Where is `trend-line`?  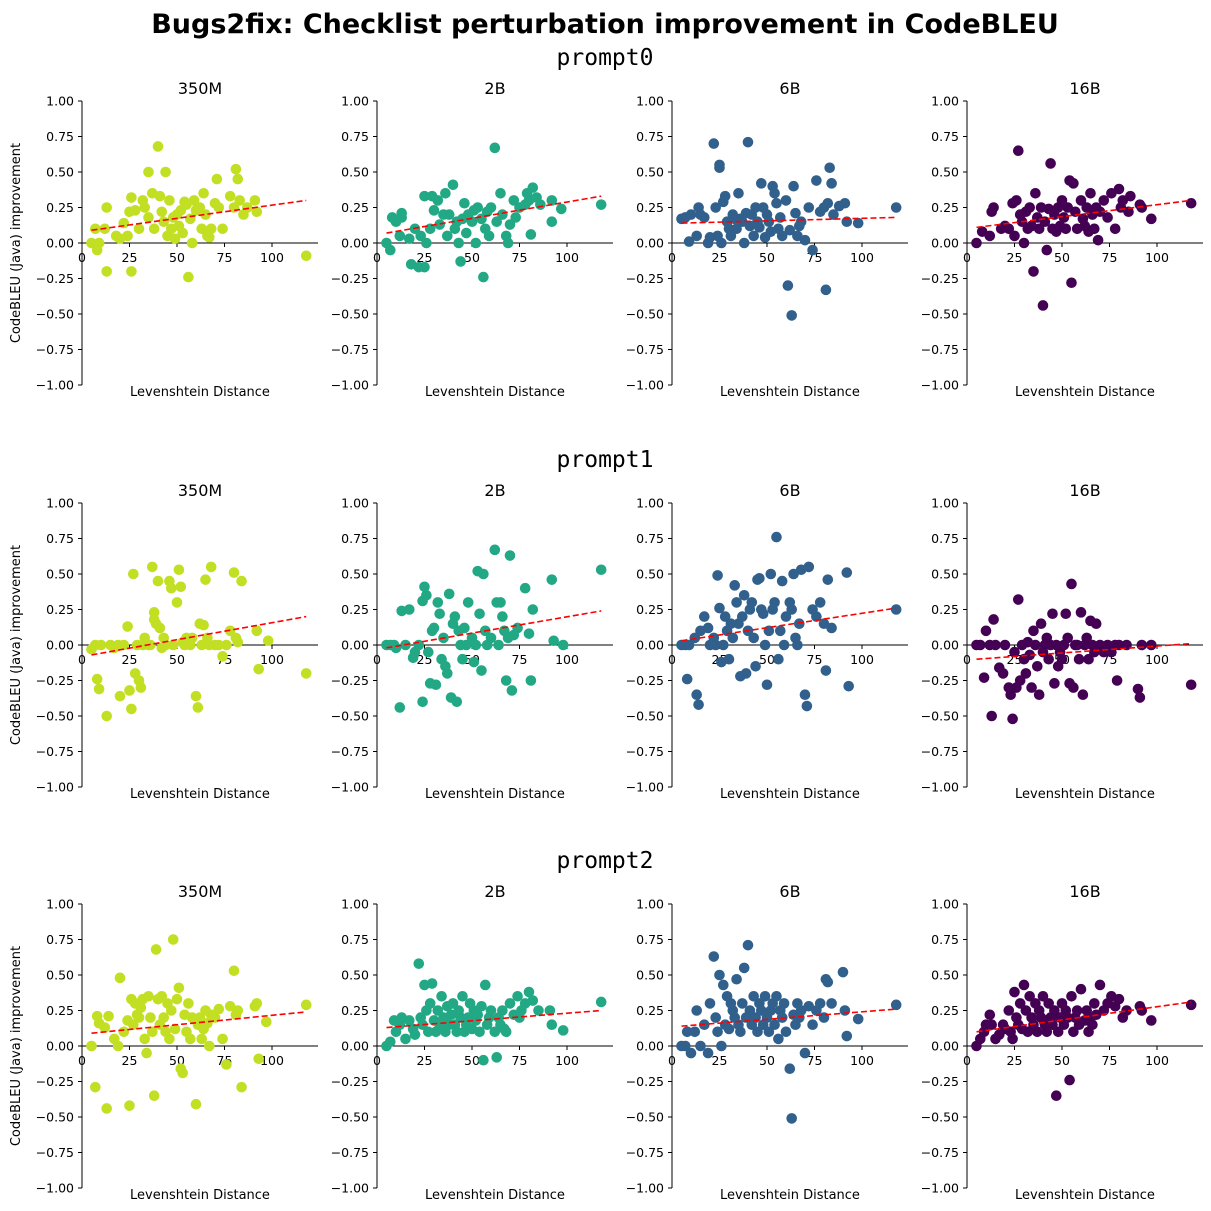
trend-line is located at coordinates (494, 629).